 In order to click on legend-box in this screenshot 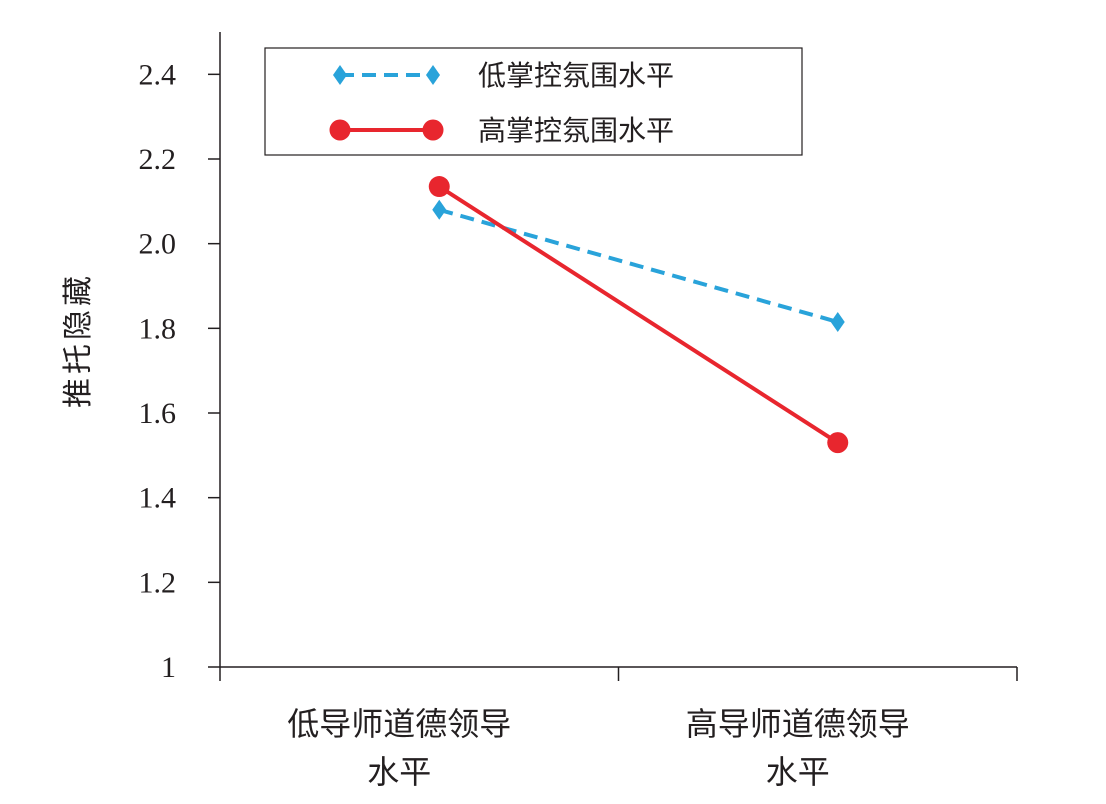, I will do `click(533, 101)`.